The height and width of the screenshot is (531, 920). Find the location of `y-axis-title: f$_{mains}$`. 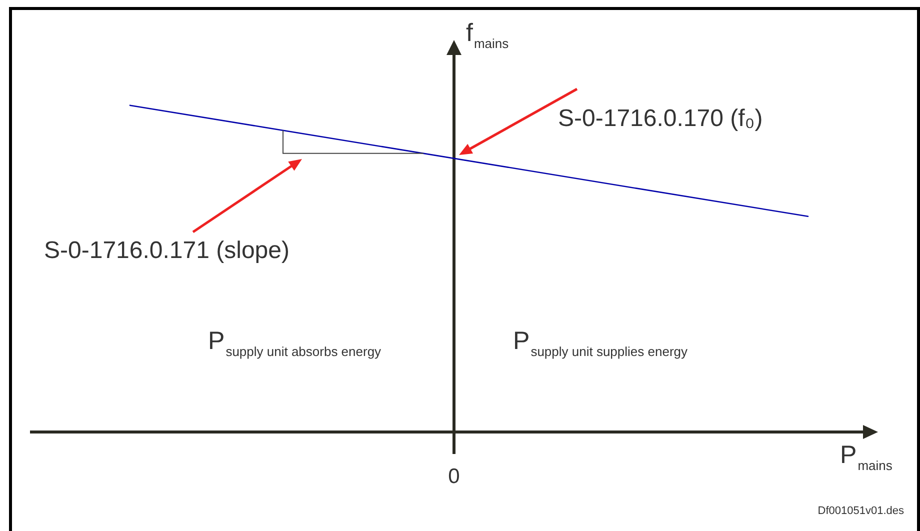

y-axis-title: f$_{mains}$ is located at coordinates (488, 35).